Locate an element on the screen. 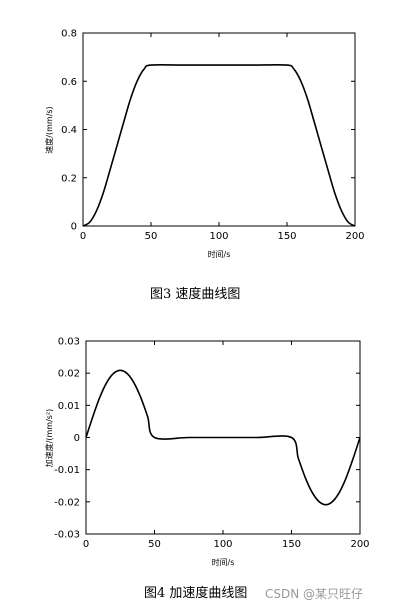 The height and width of the screenshot is (614, 415). velocity-y-tick-label: 0.8 is located at coordinates (69, 34).